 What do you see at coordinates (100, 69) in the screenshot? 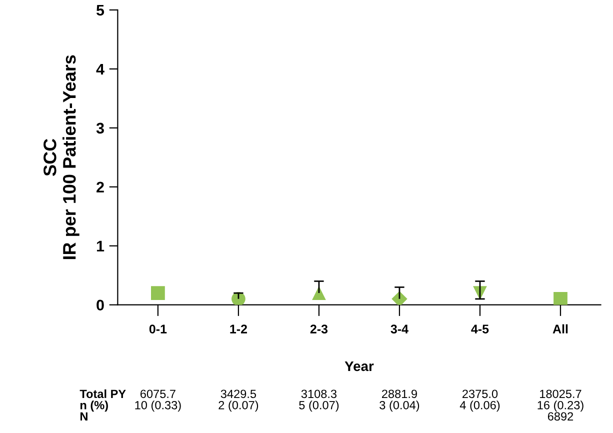
I see `y-tick-label: 4` at bounding box center [100, 69].